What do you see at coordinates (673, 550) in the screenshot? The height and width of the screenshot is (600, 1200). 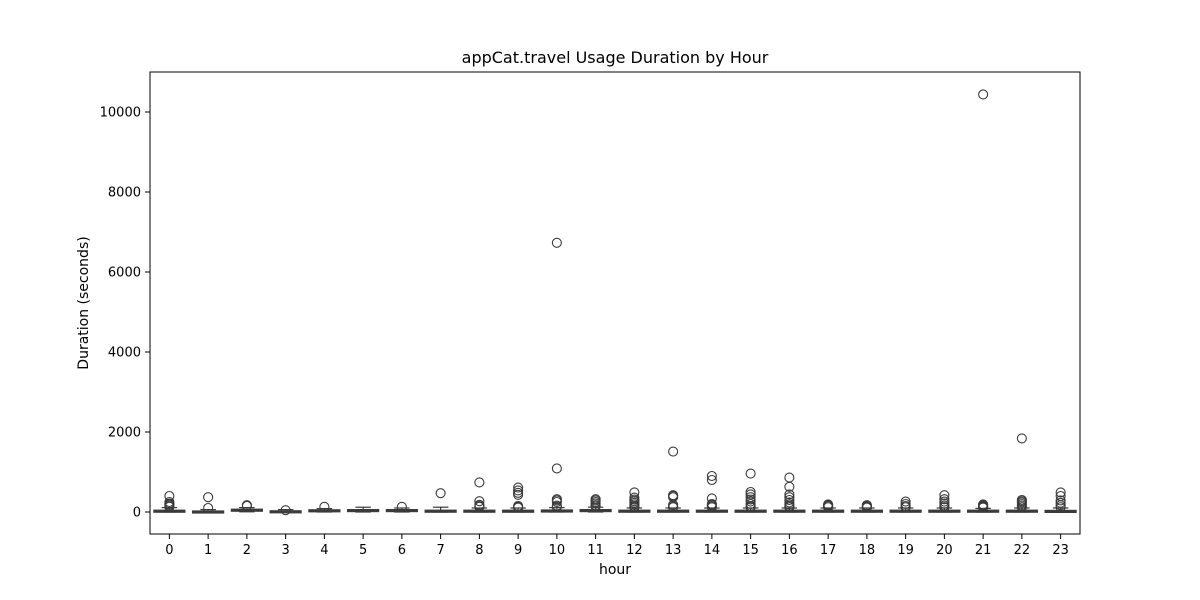 I see `x-tick-label-13: 13` at bounding box center [673, 550].